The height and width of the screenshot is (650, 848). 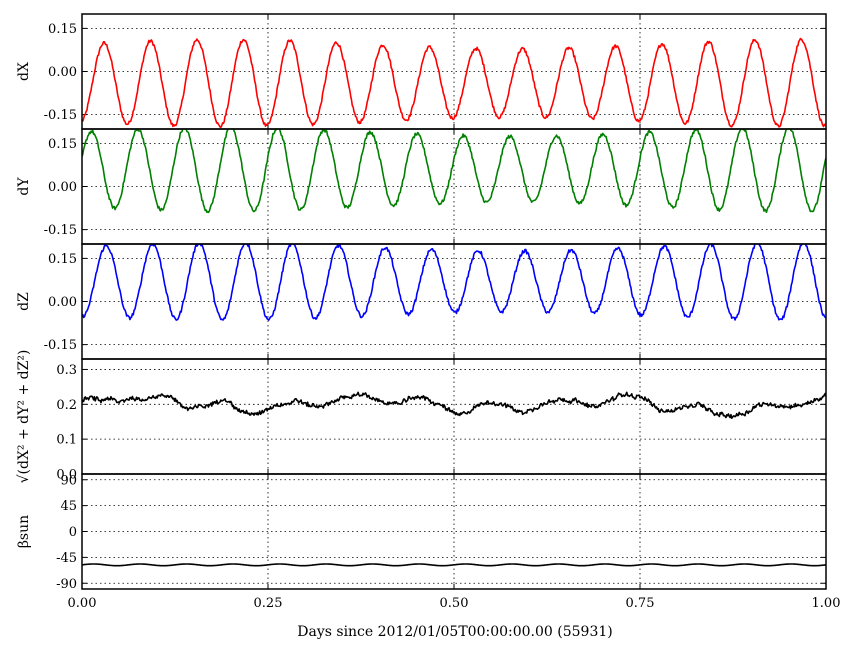 What do you see at coordinates (268, 603) in the screenshot?
I see `x-tick-label: 0.25` at bounding box center [268, 603].